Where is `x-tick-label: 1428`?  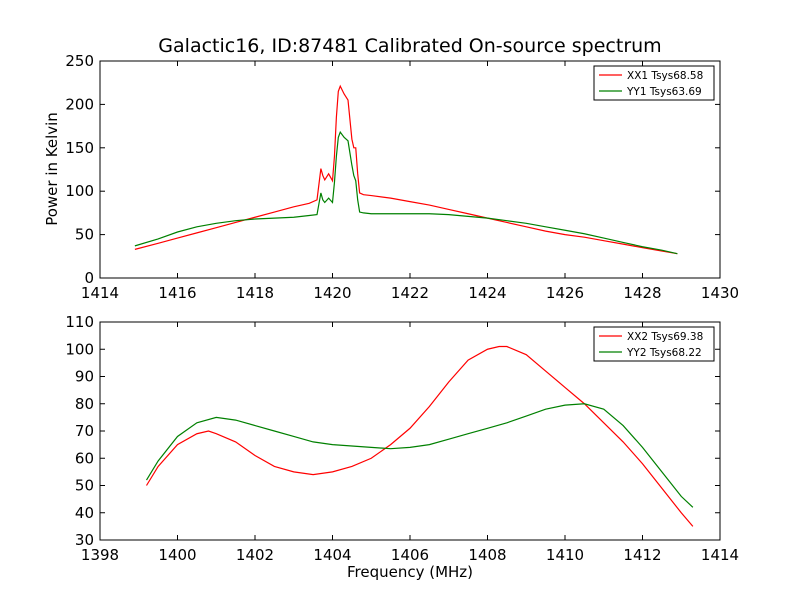
x-tick-label: 1428 is located at coordinates (642, 293).